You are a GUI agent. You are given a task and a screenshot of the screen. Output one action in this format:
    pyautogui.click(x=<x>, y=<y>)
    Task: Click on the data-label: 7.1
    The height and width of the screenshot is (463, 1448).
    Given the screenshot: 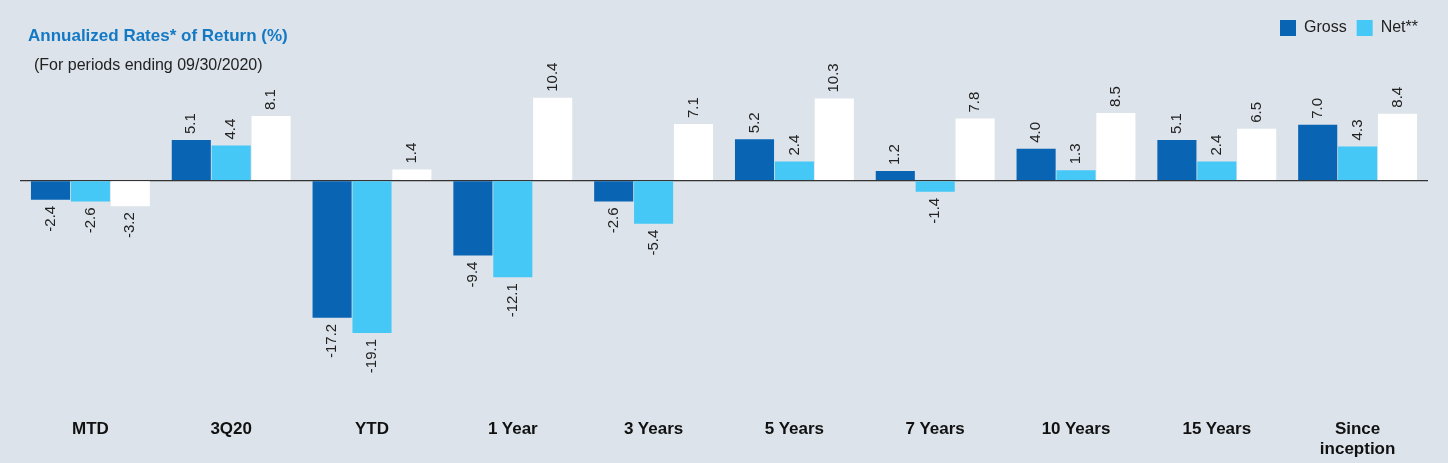 What is the action you would take?
    pyautogui.click(x=692, y=108)
    